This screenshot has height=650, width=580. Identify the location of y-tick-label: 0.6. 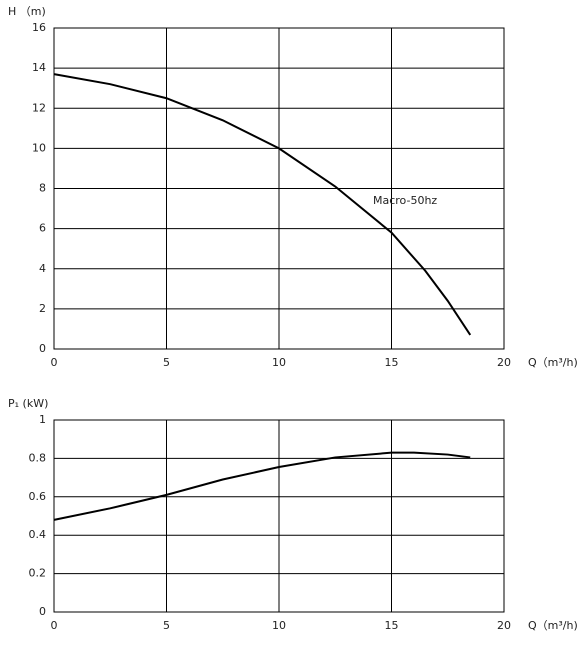
(38, 496).